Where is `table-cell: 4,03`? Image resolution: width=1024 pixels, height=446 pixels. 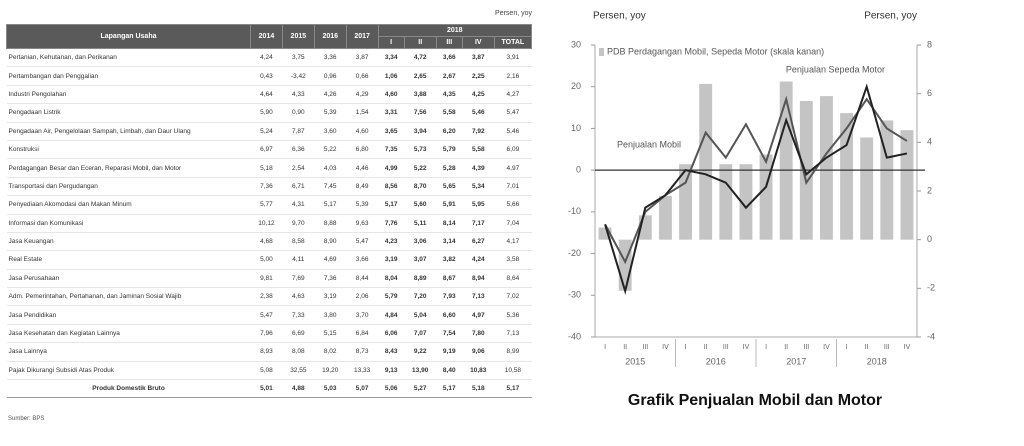
table-cell: 4,03 is located at coordinates (330, 168).